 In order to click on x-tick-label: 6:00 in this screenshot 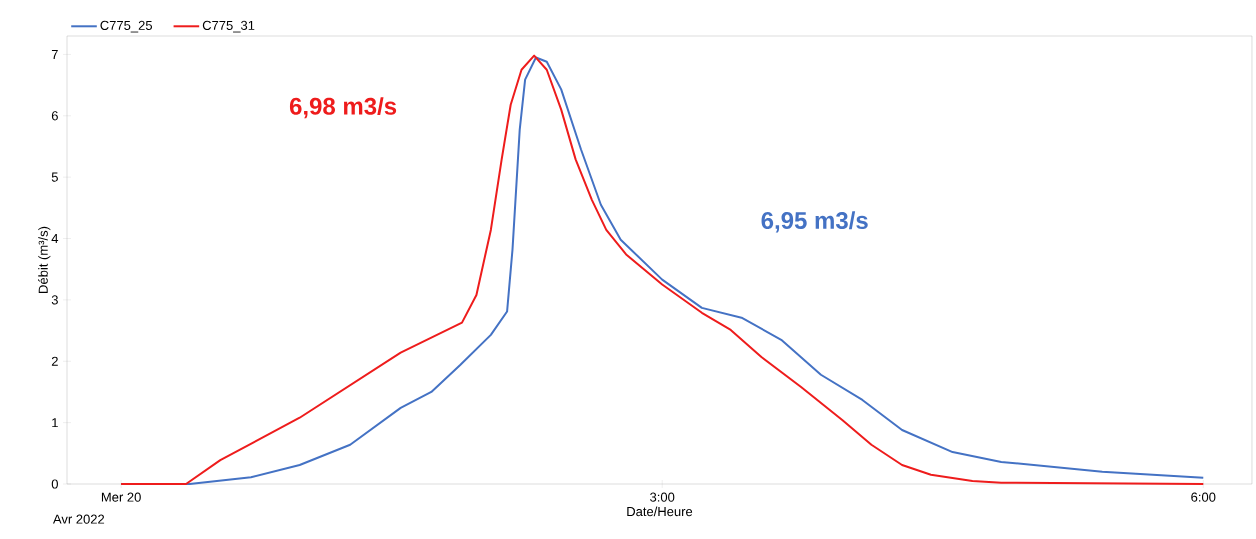, I will do `click(1203, 497)`.